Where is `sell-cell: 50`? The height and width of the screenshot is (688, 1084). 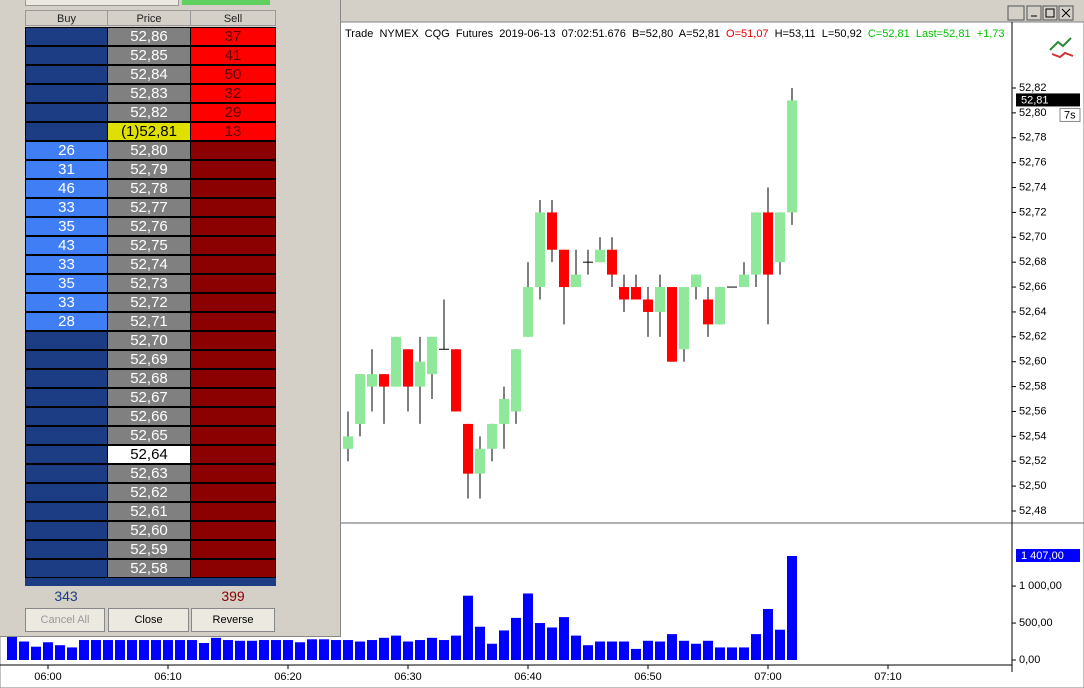
sell-cell: 50 is located at coordinates (233, 74).